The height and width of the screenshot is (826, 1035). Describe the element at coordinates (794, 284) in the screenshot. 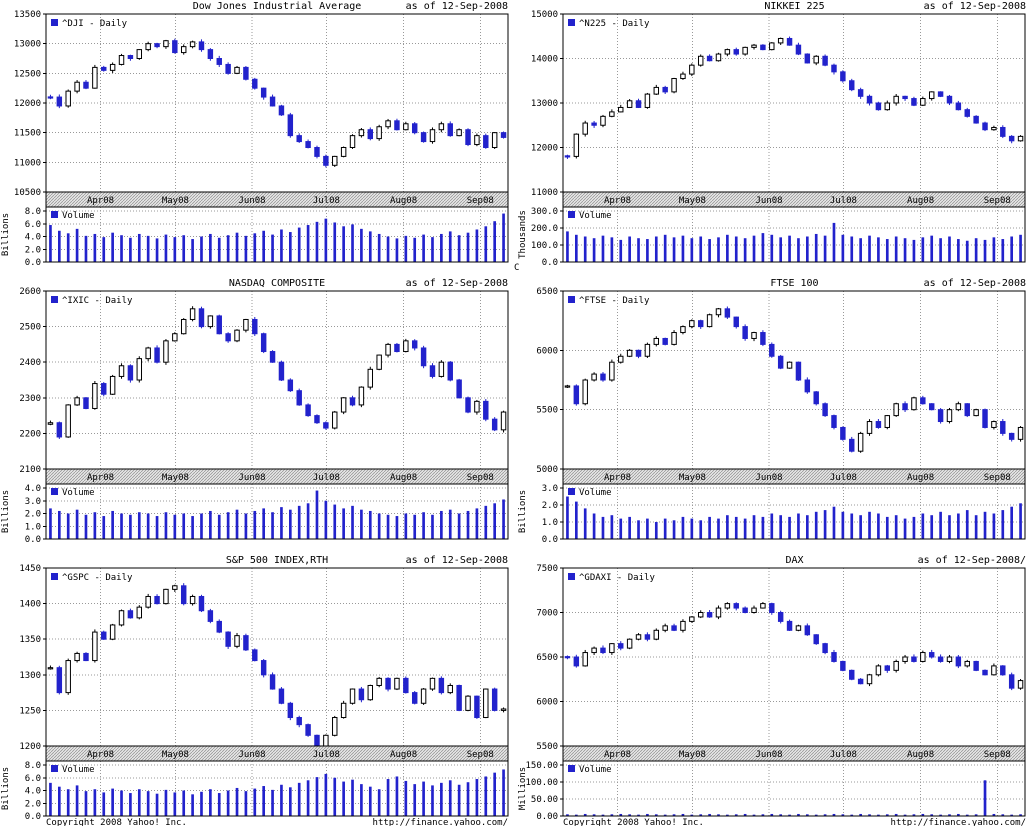

I see `chart-header: FTSE 100 as of 12-Sep-2008` at that location.